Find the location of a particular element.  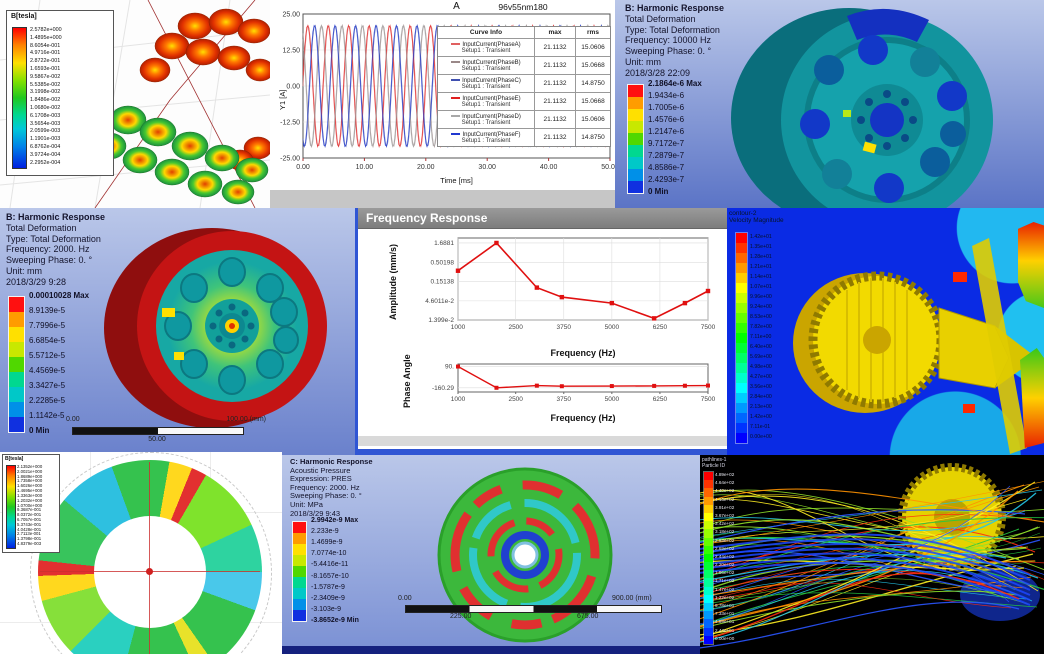

legend-value: 3.56e+00 is located at coordinates (761, 387).